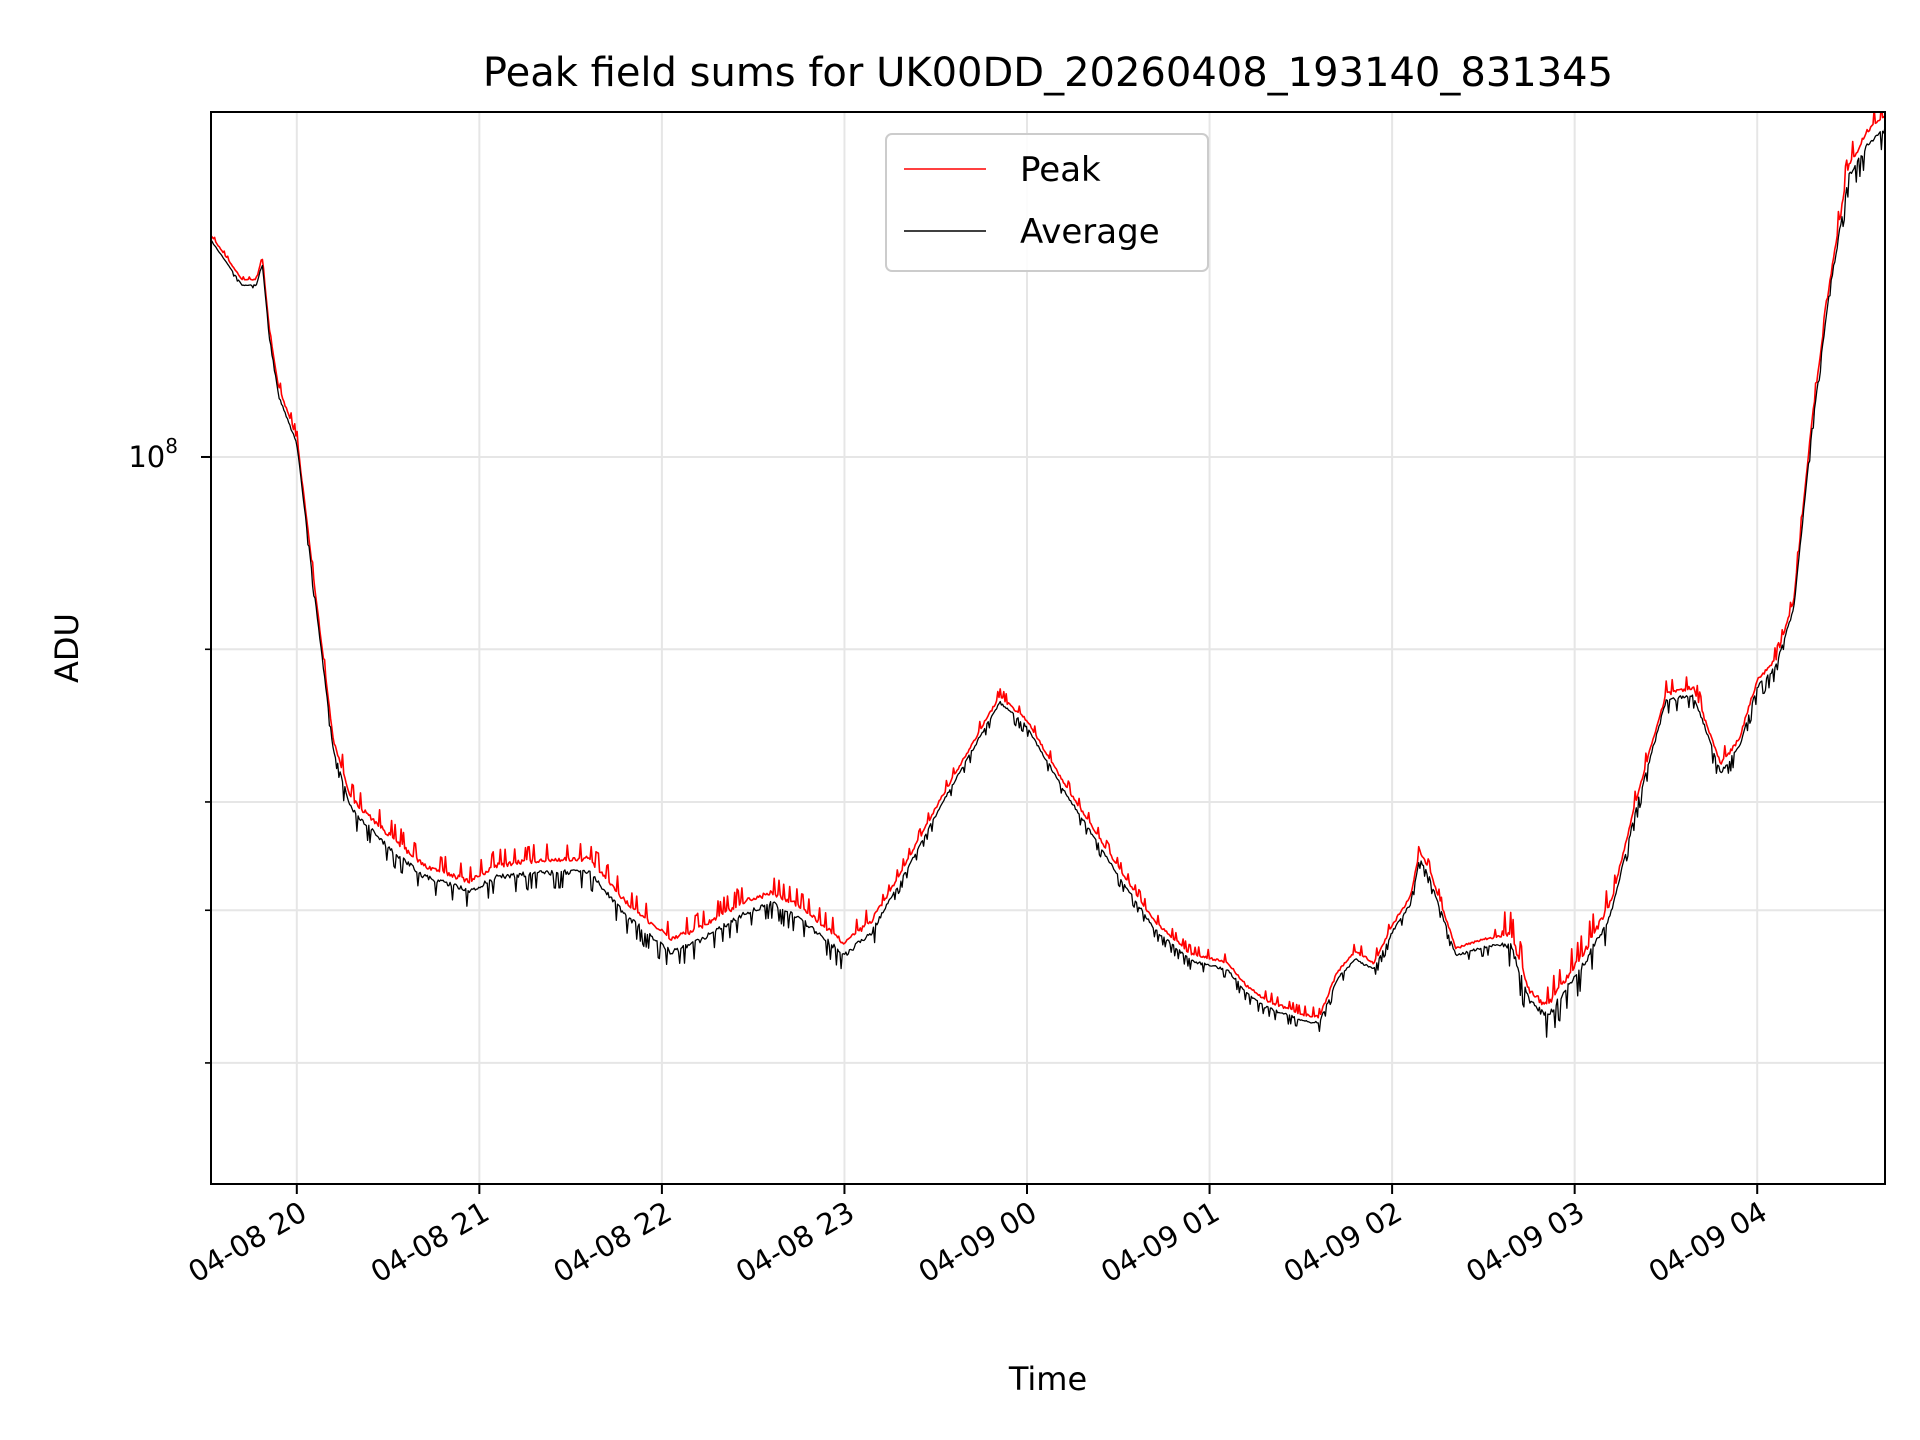  Describe the element at coordinates (1090, 232) in the screenshot. I see `legend-label-average: Average` at that location.